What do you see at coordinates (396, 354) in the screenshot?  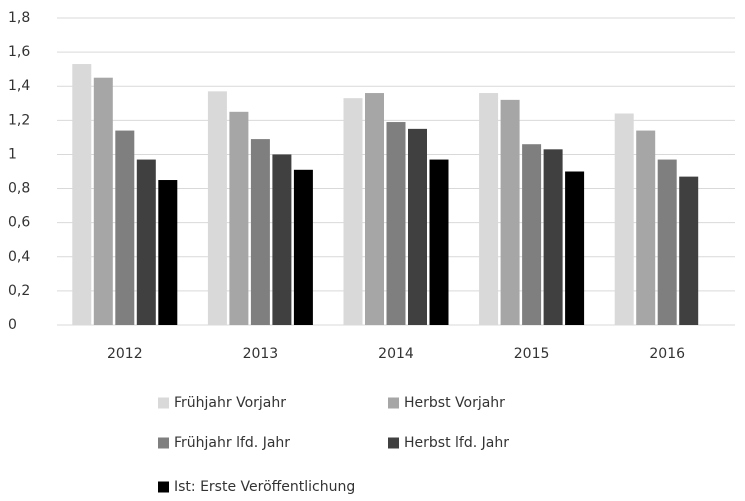 I see `x-tick-label: 2014` at bounding box center [396, 354].